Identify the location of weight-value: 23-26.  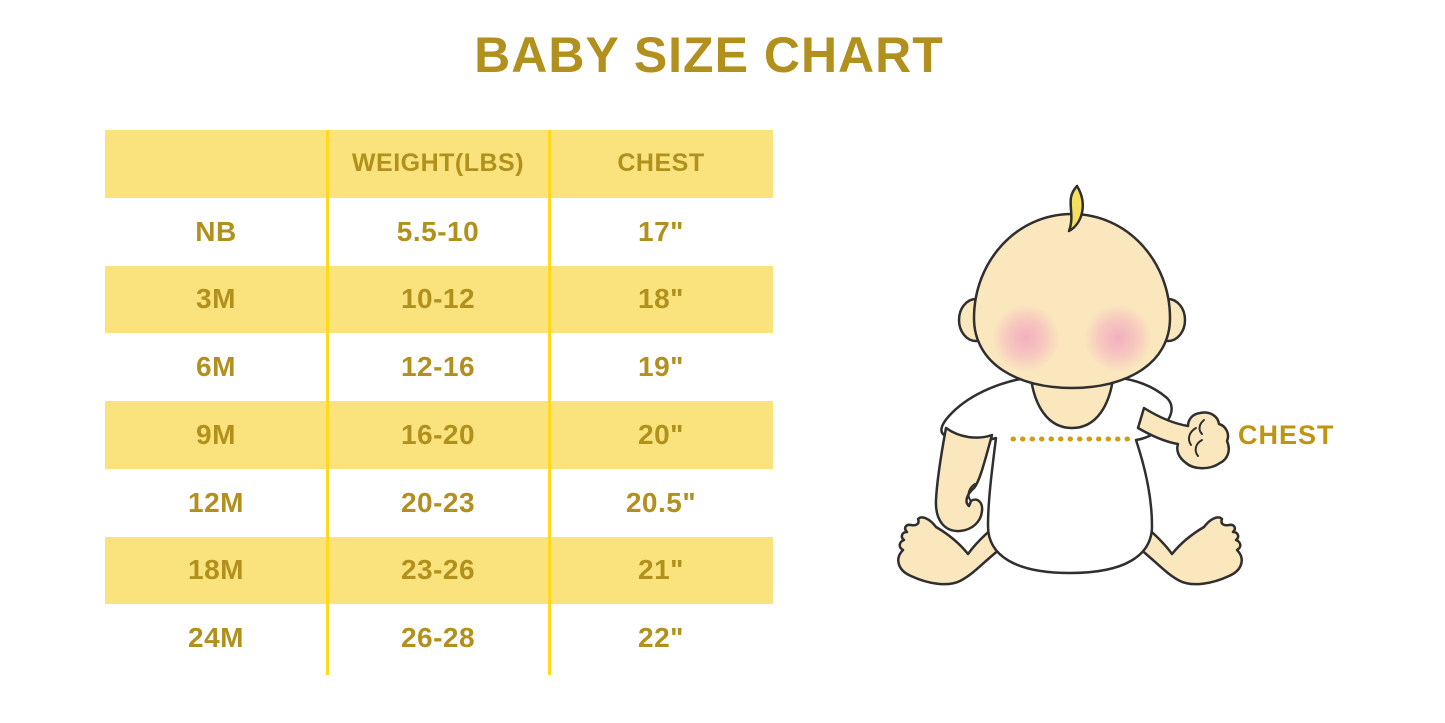
(438, 570).